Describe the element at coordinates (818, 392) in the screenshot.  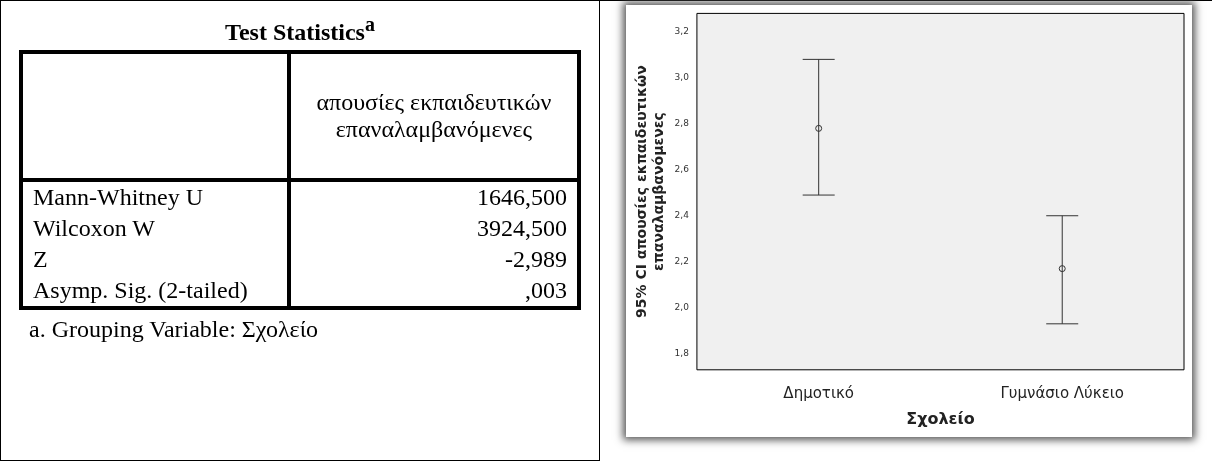
I see `x-tick-label: Δημοτικό` at that location.